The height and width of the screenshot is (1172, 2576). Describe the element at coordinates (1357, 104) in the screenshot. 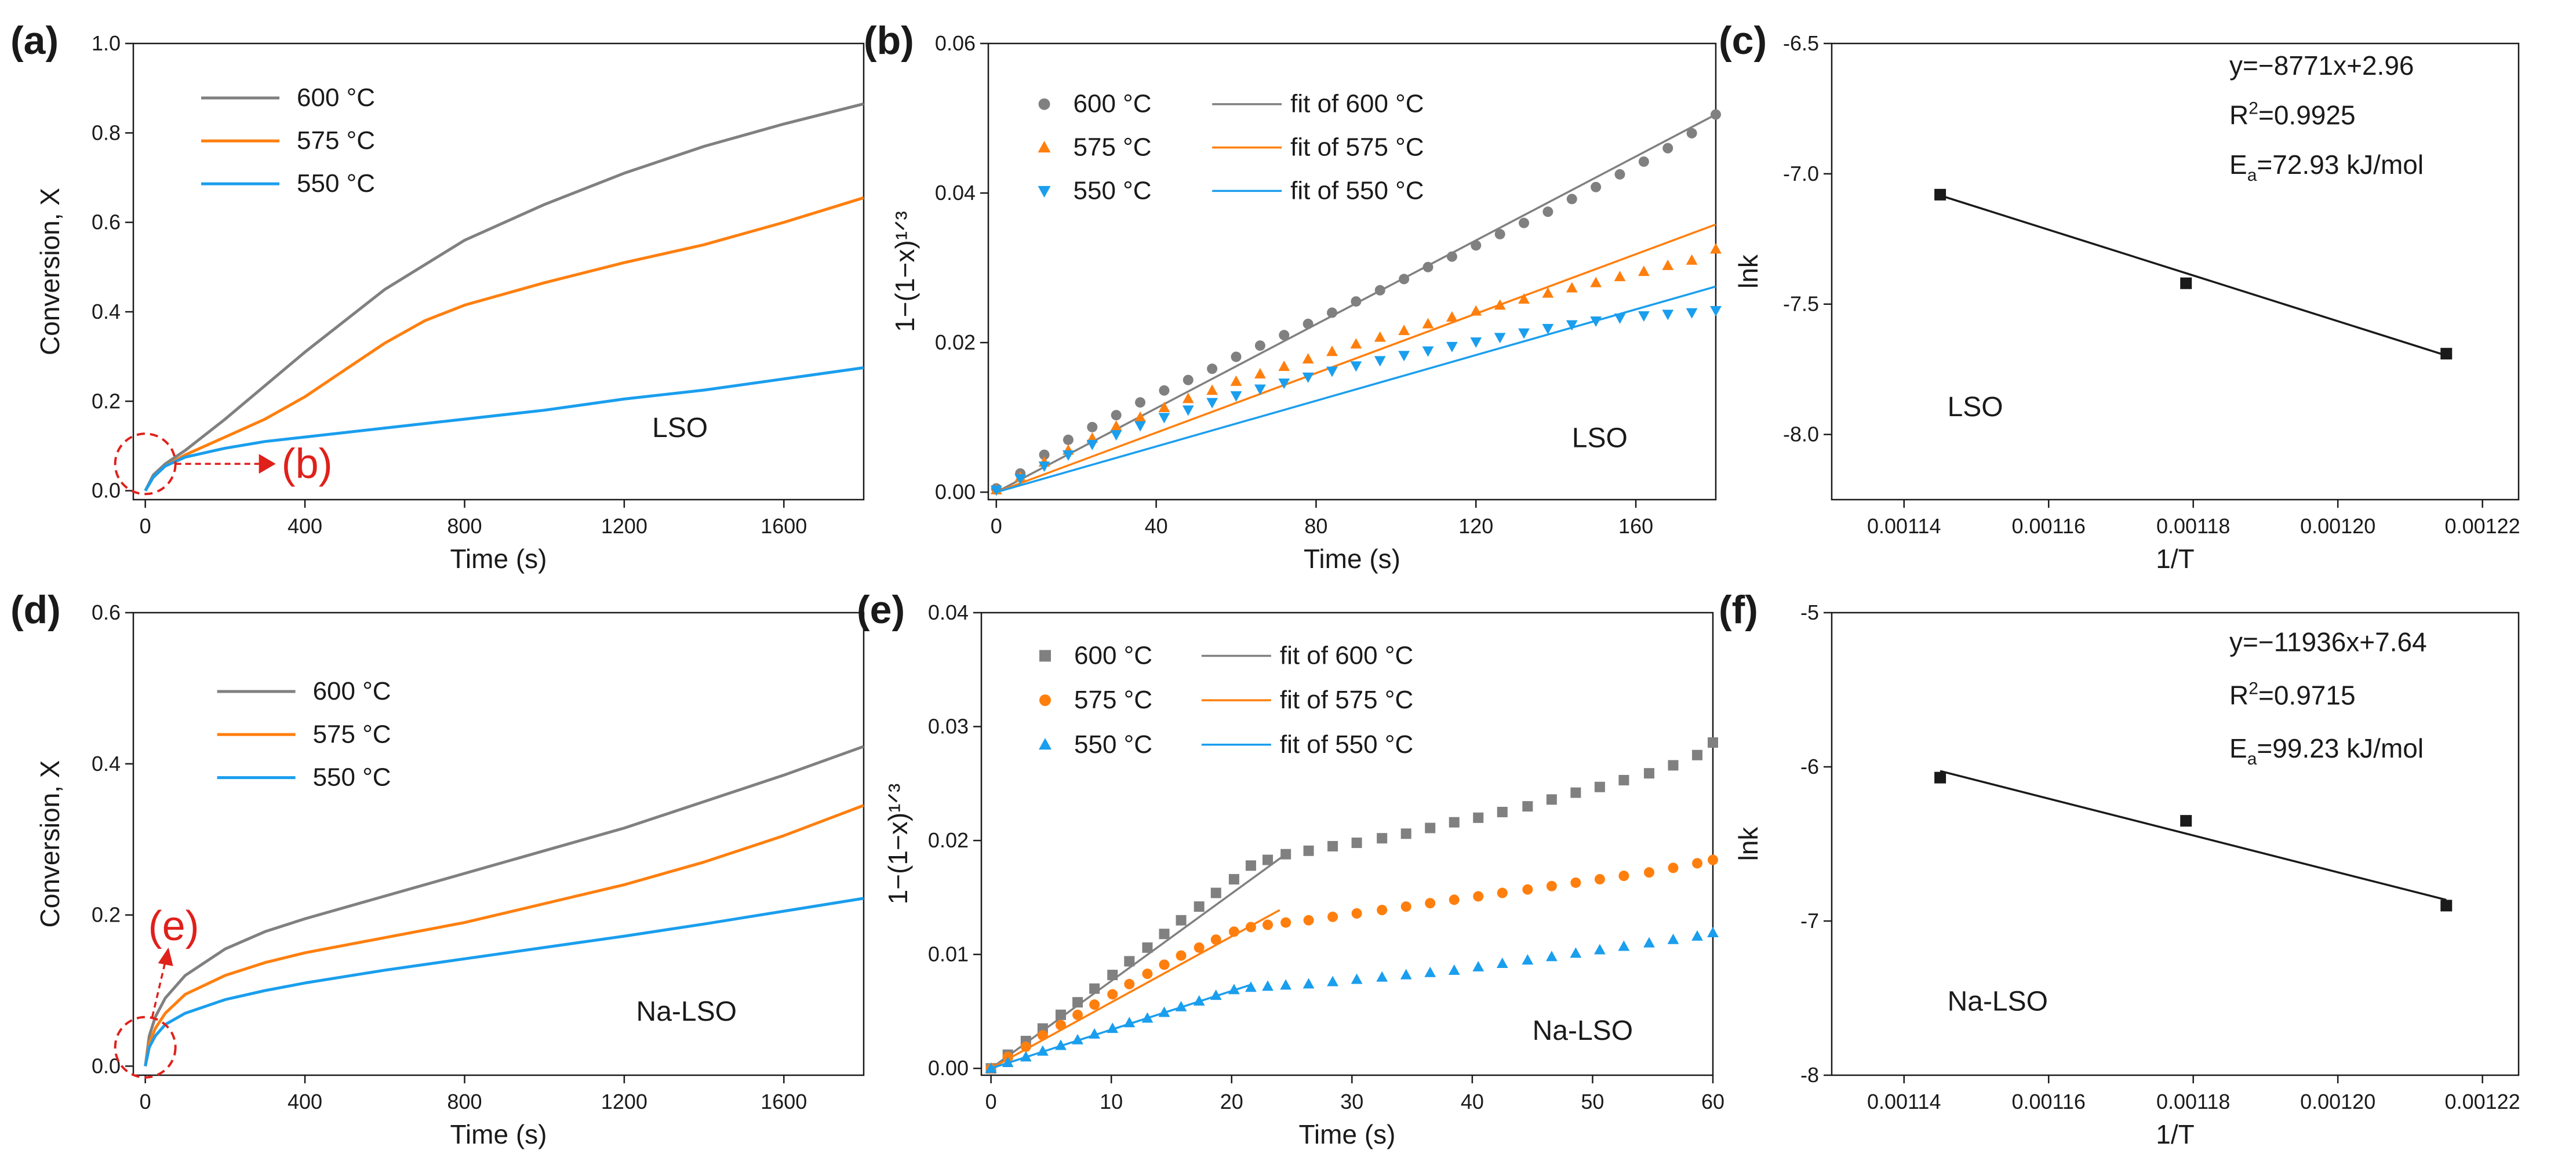

I see `legend-fit-label: fit of 600 °C` at that location.